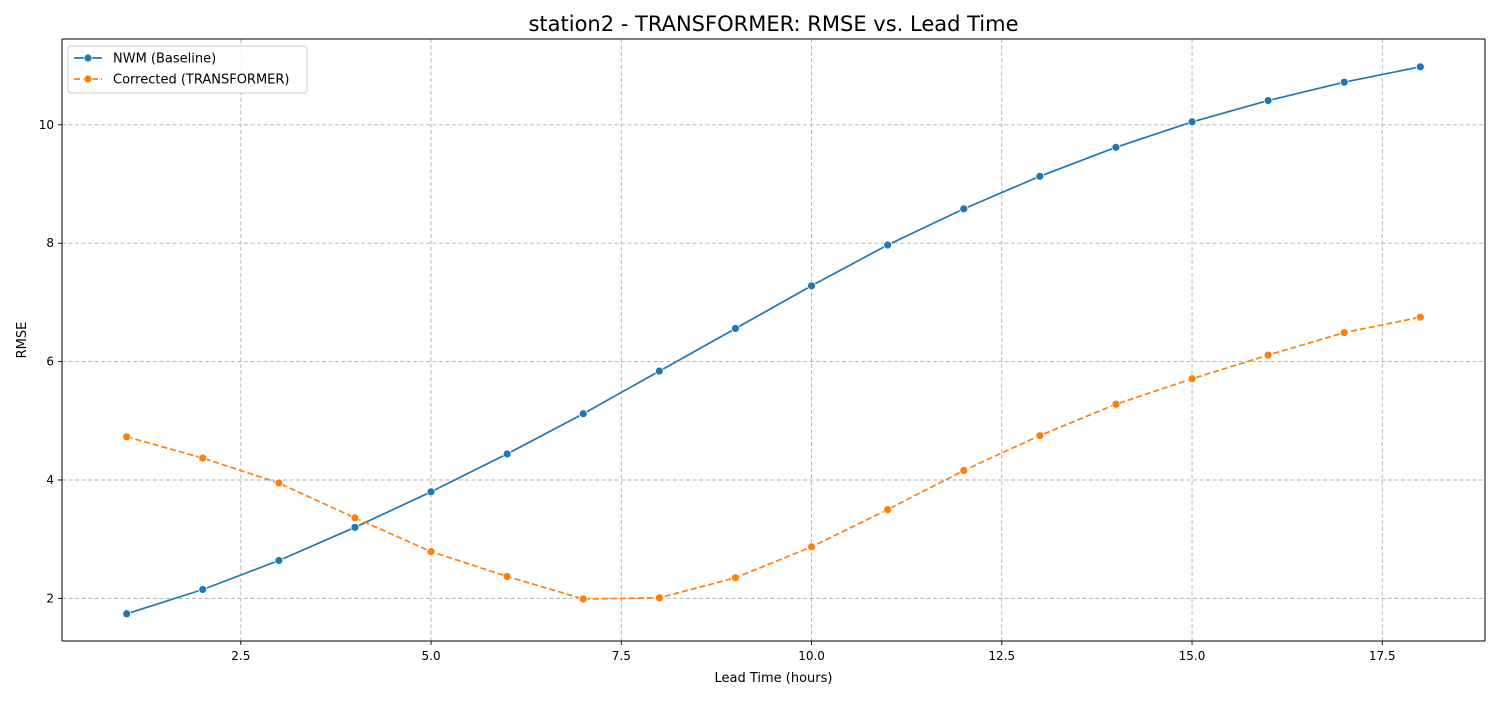  What do you see at coordinates (773, 678) in the screenshot?
I see `x-axis-label: Lead Time (hours)` at bounding box center [773, 678].